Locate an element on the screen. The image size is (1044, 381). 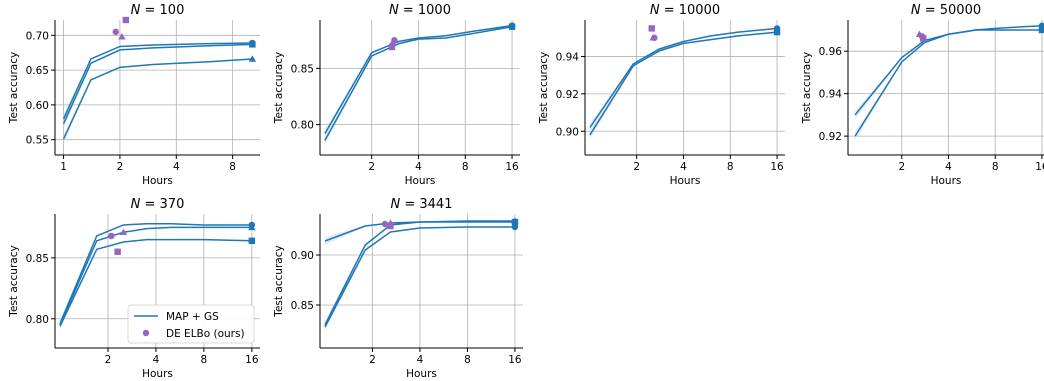
panel-title: N = 50000 is located at coordinates (946, 10).